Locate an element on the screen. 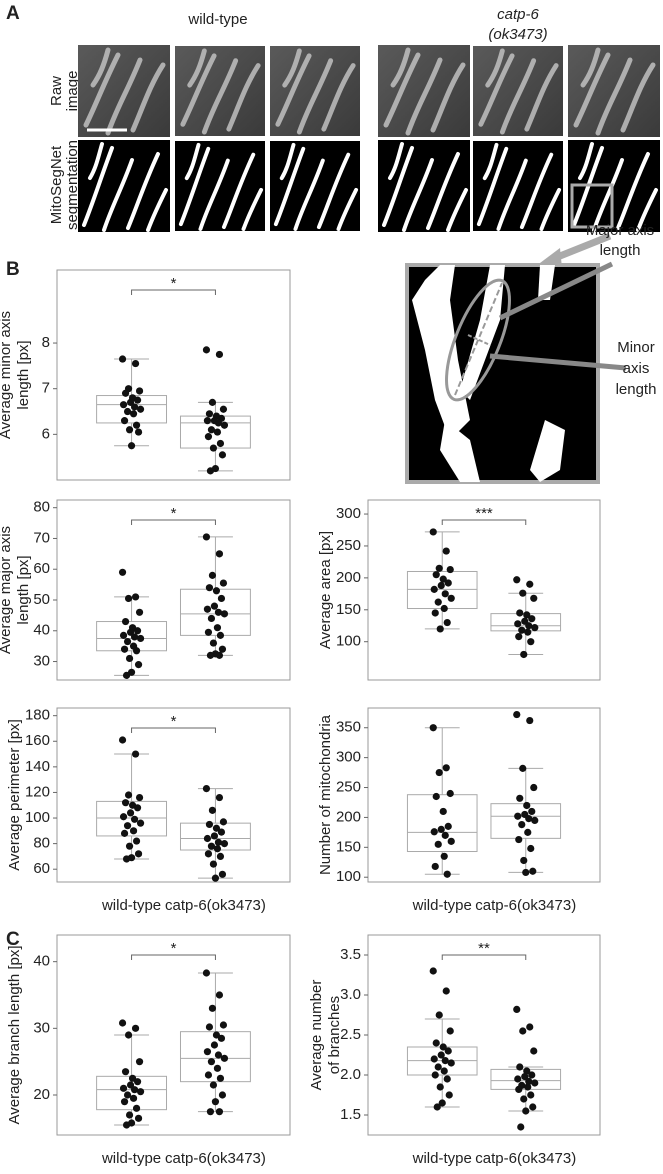  y-axis-label: Average perimeter [px] is located at coordinates (14, 794).